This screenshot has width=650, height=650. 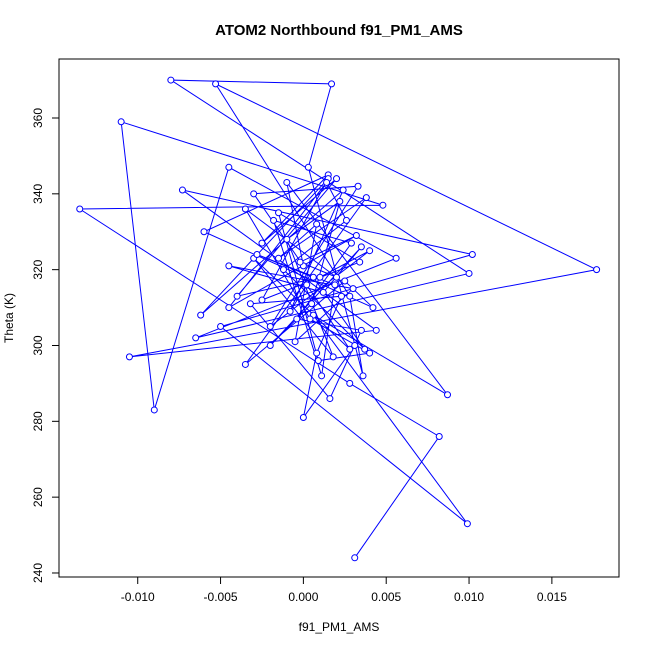 What do you see at coordinates (138, 597) in the screenshot?
I see `x-tick-label: -0.010` at bounding box center [138, 597].